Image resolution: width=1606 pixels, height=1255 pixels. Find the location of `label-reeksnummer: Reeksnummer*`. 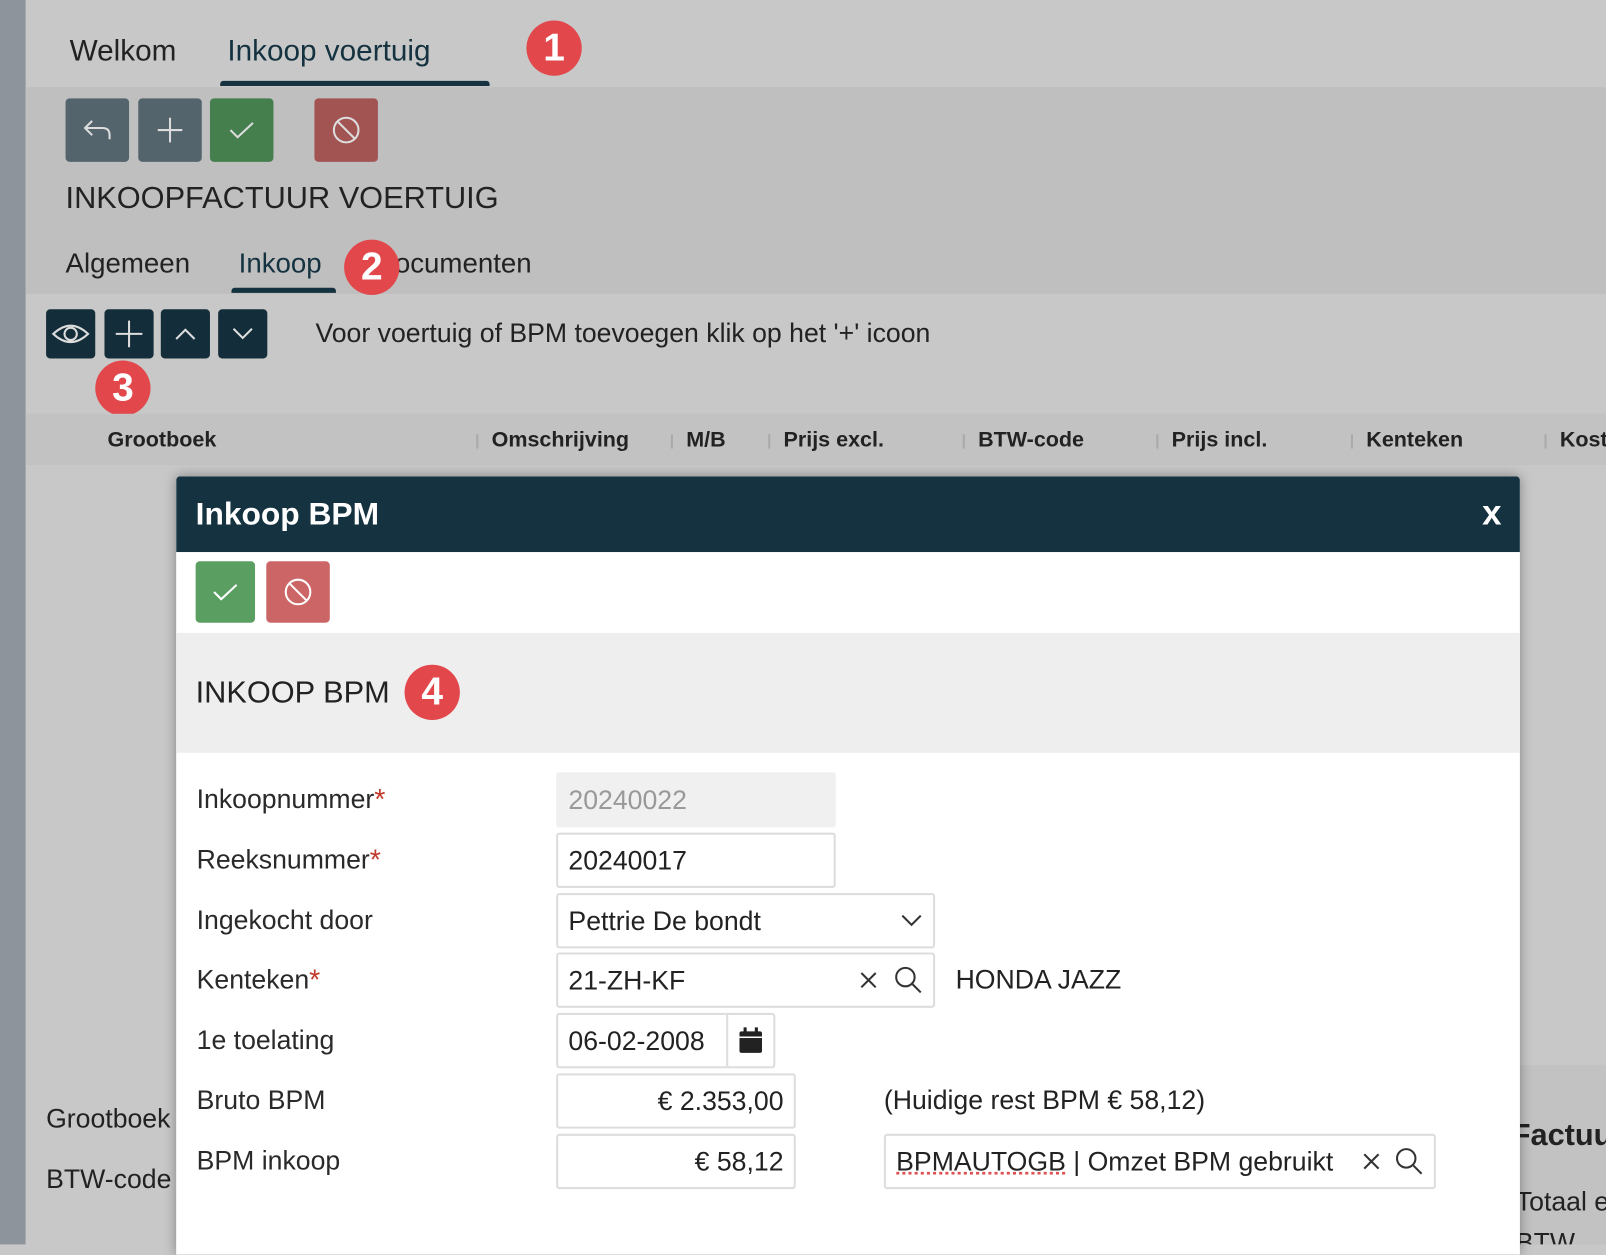

label-reeksnummer: Reeksnummer* is located at coordinates (289, 860).